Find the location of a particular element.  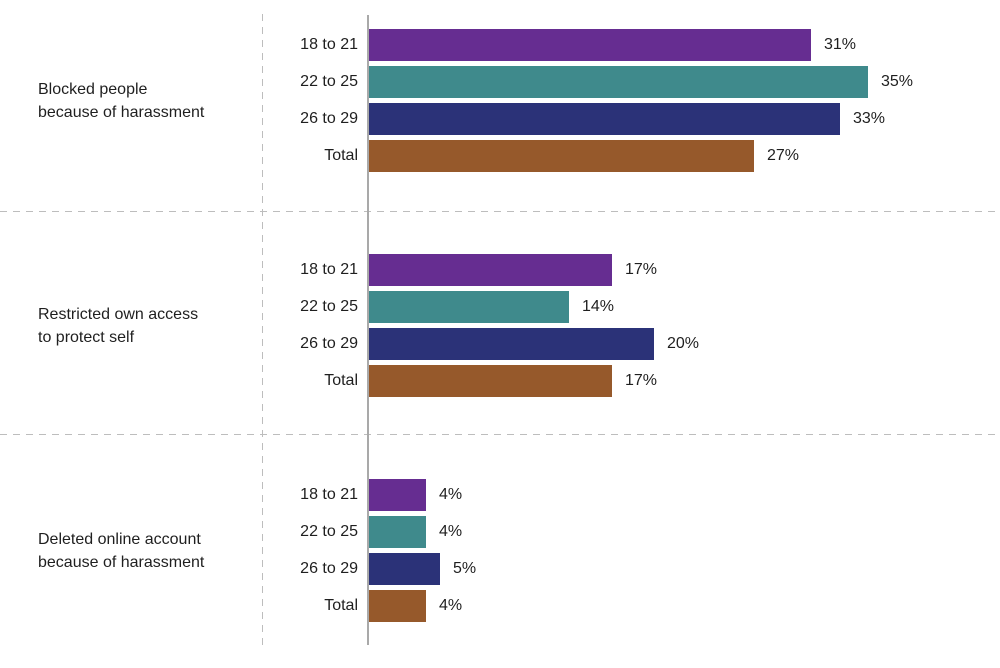

bar-row: 22 to 25 35% is located at coordinates (500, 82).